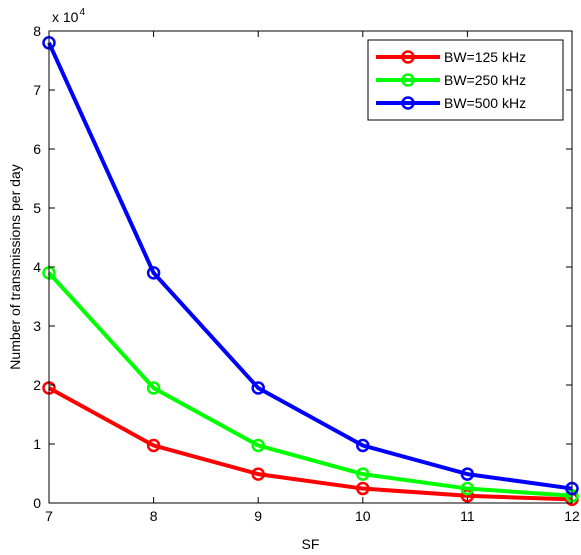  What do you see at coordinates (37, 385) in the screenshot?
I see `y-tick-label: 2` at bounding box center [37, 385].